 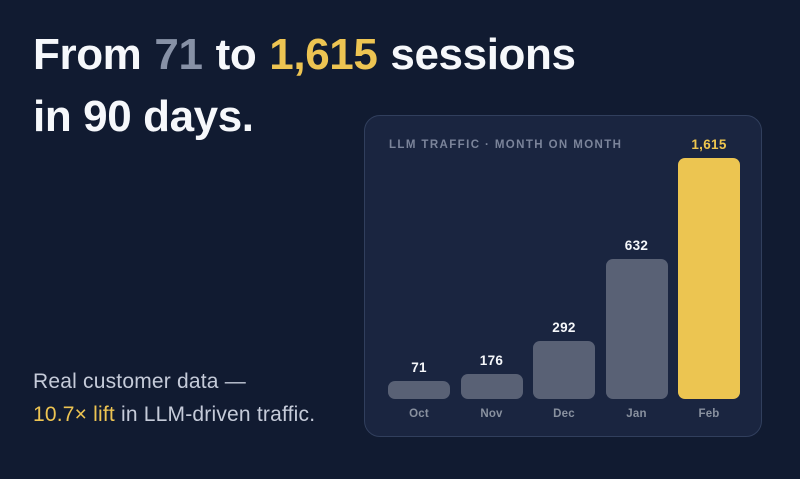 I want to click on footnote-line-2: 10.7× lift in LLM-driven traffic., so click(x=174, y=414).